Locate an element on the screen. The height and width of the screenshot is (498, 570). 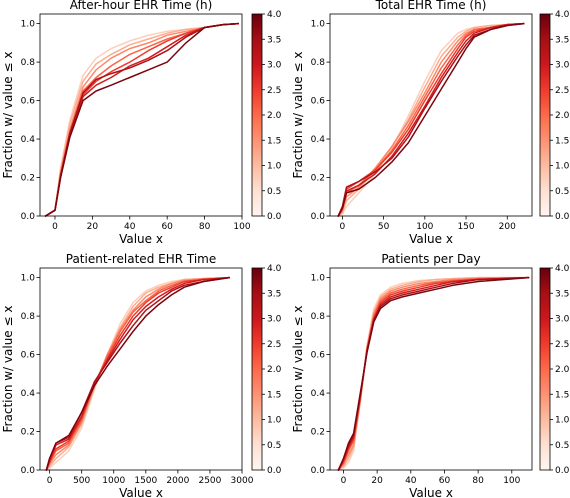
x-tick-label: 500 is located at coordinates (81, 481).